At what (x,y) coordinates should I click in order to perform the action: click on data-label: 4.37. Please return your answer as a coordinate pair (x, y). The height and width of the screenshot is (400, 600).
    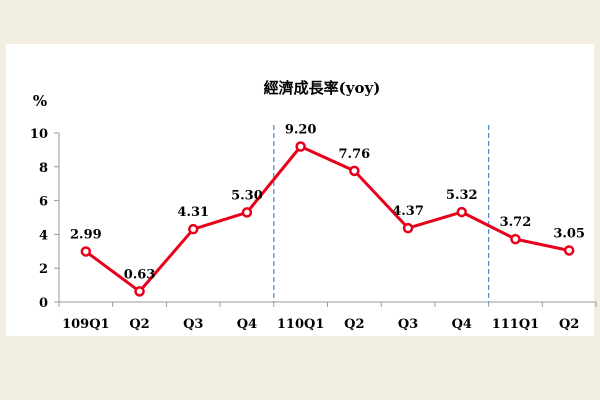
    Looking at the image, I should click on (408, 211).